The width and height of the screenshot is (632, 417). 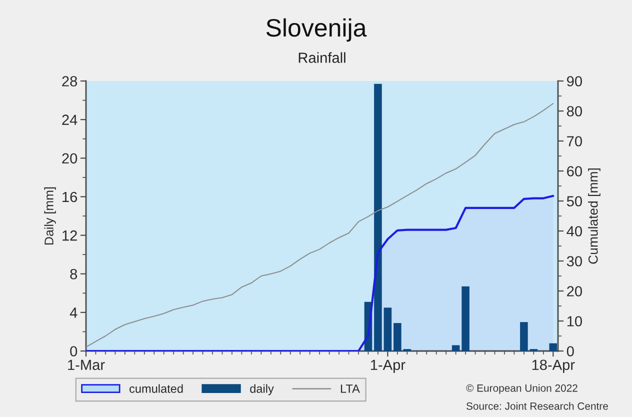 What do you see at coordinates (156, 388) in the screenshot?
I see `legend-label: cumulated` at bounding box center [156, 388].